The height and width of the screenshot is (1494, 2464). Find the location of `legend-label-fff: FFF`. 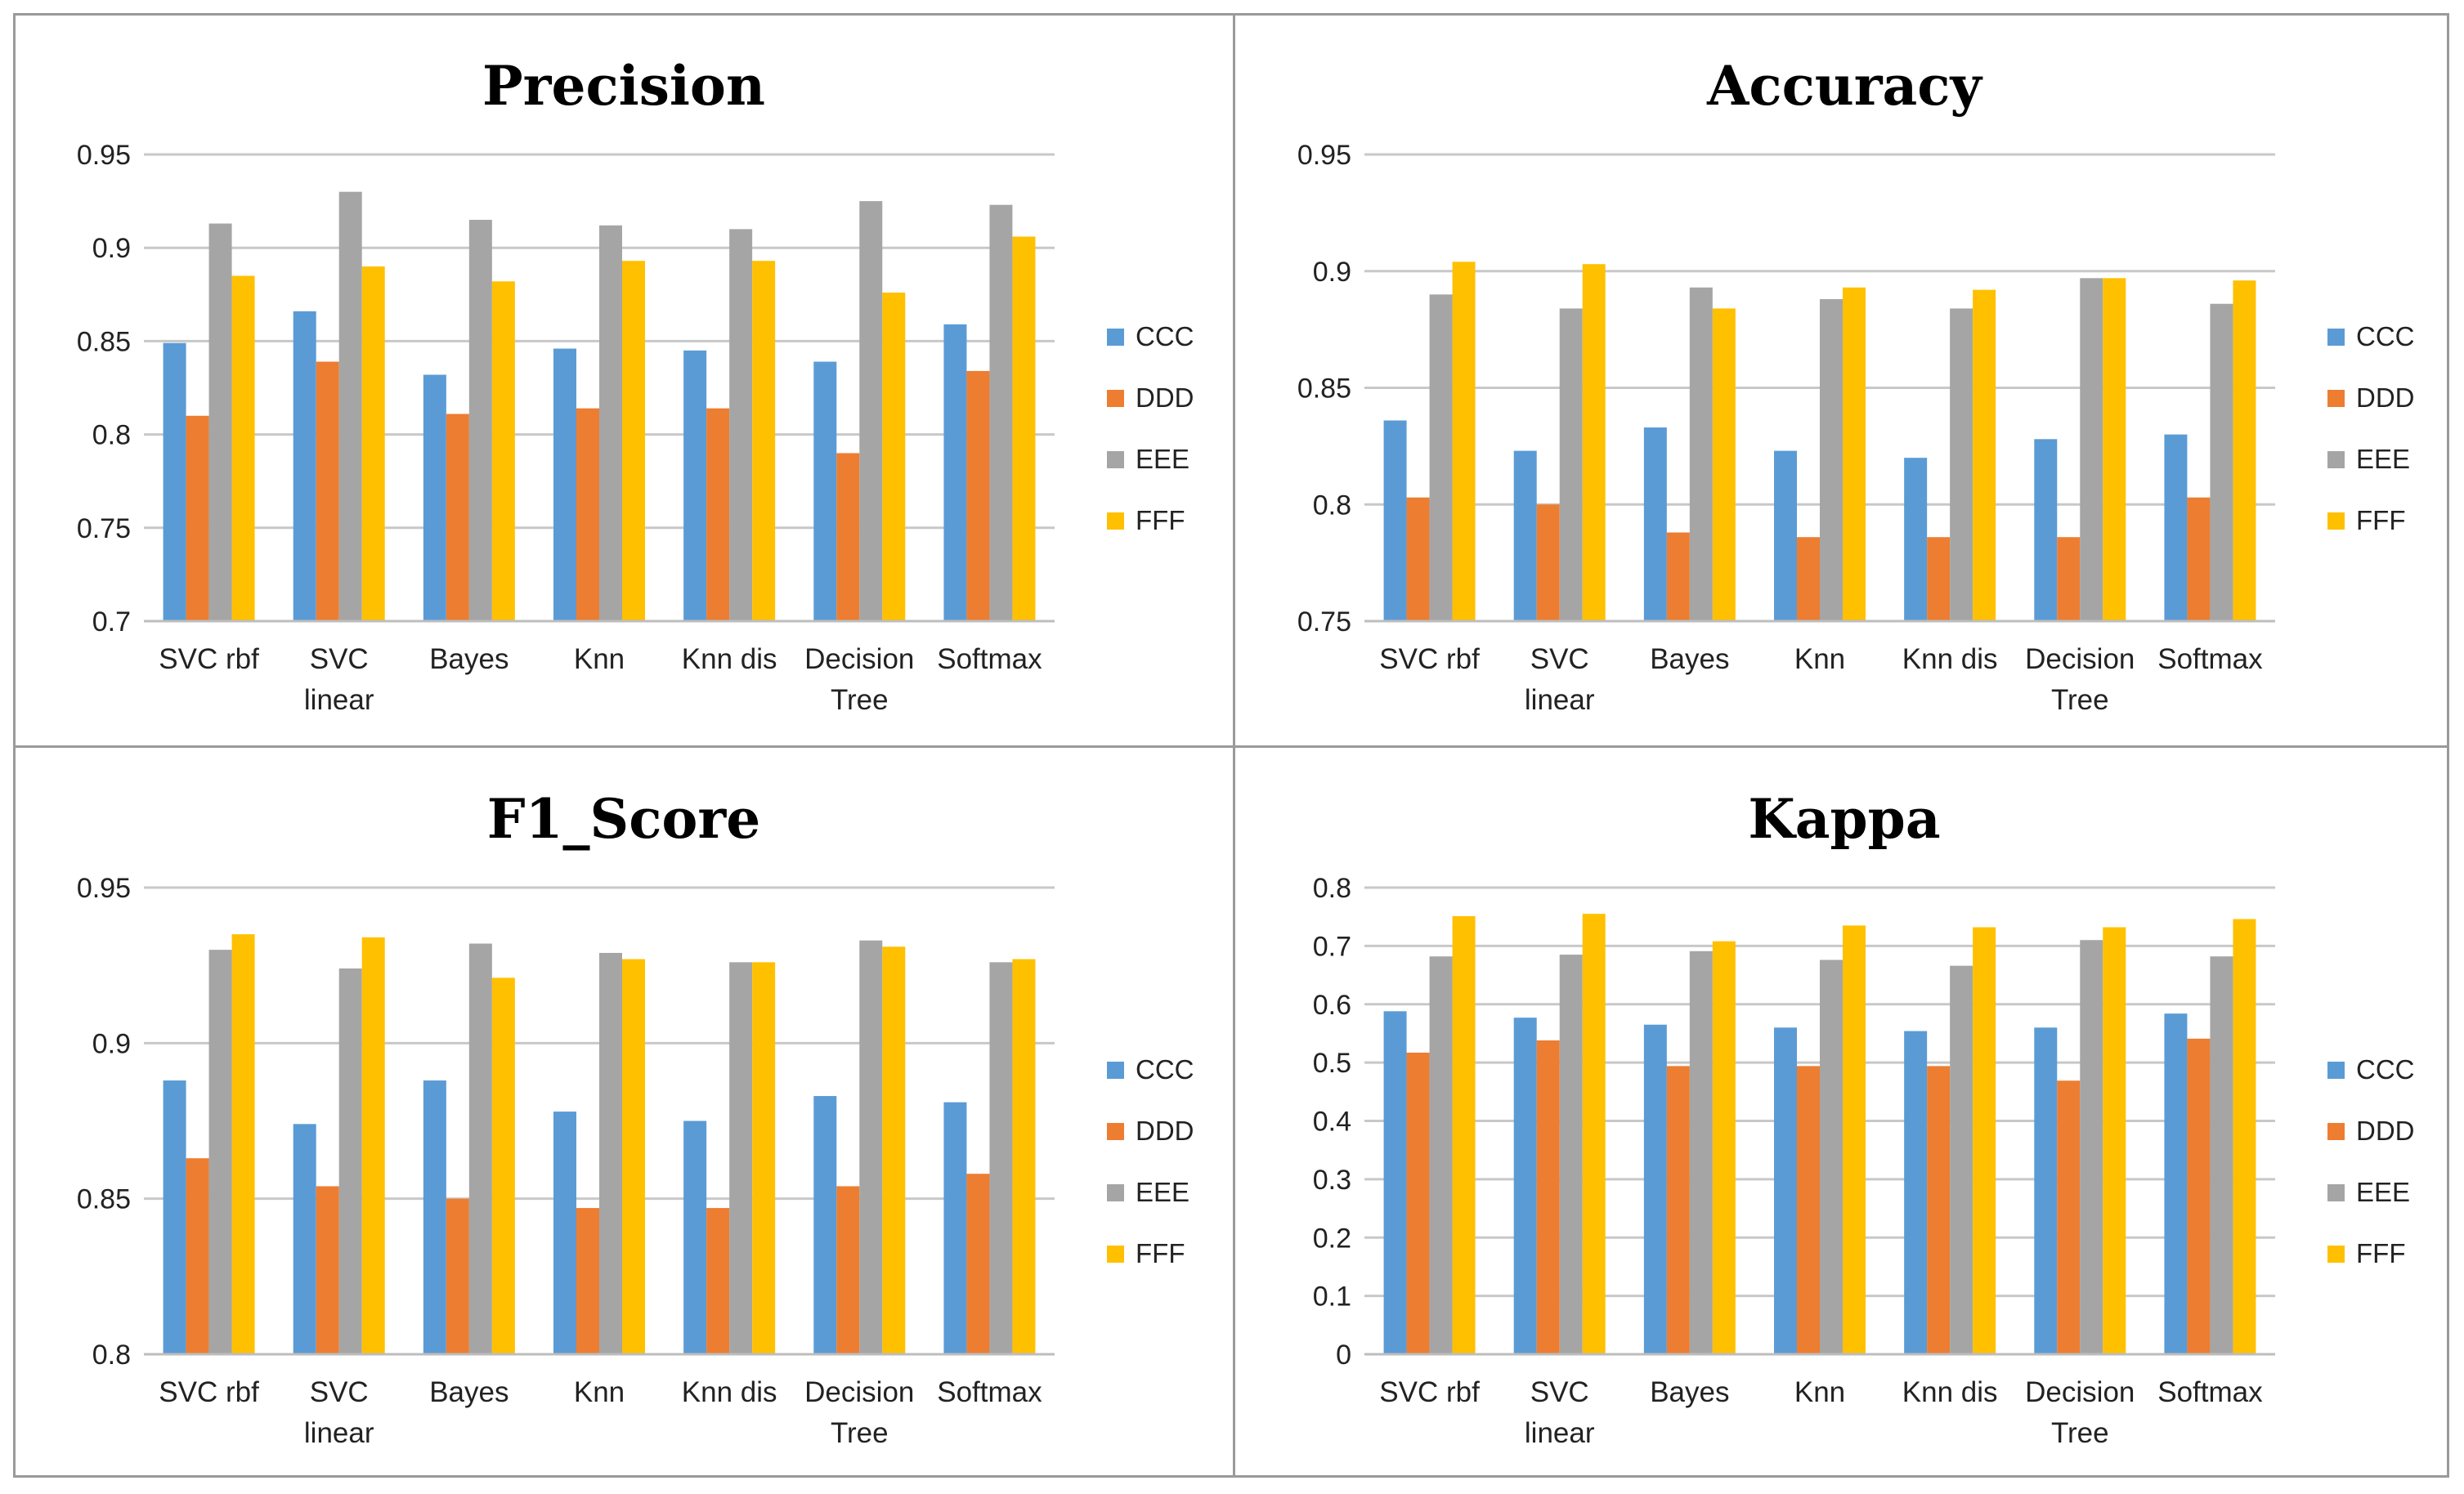

legend-label-fff: FFF is located at coordinates (2380, 1253).